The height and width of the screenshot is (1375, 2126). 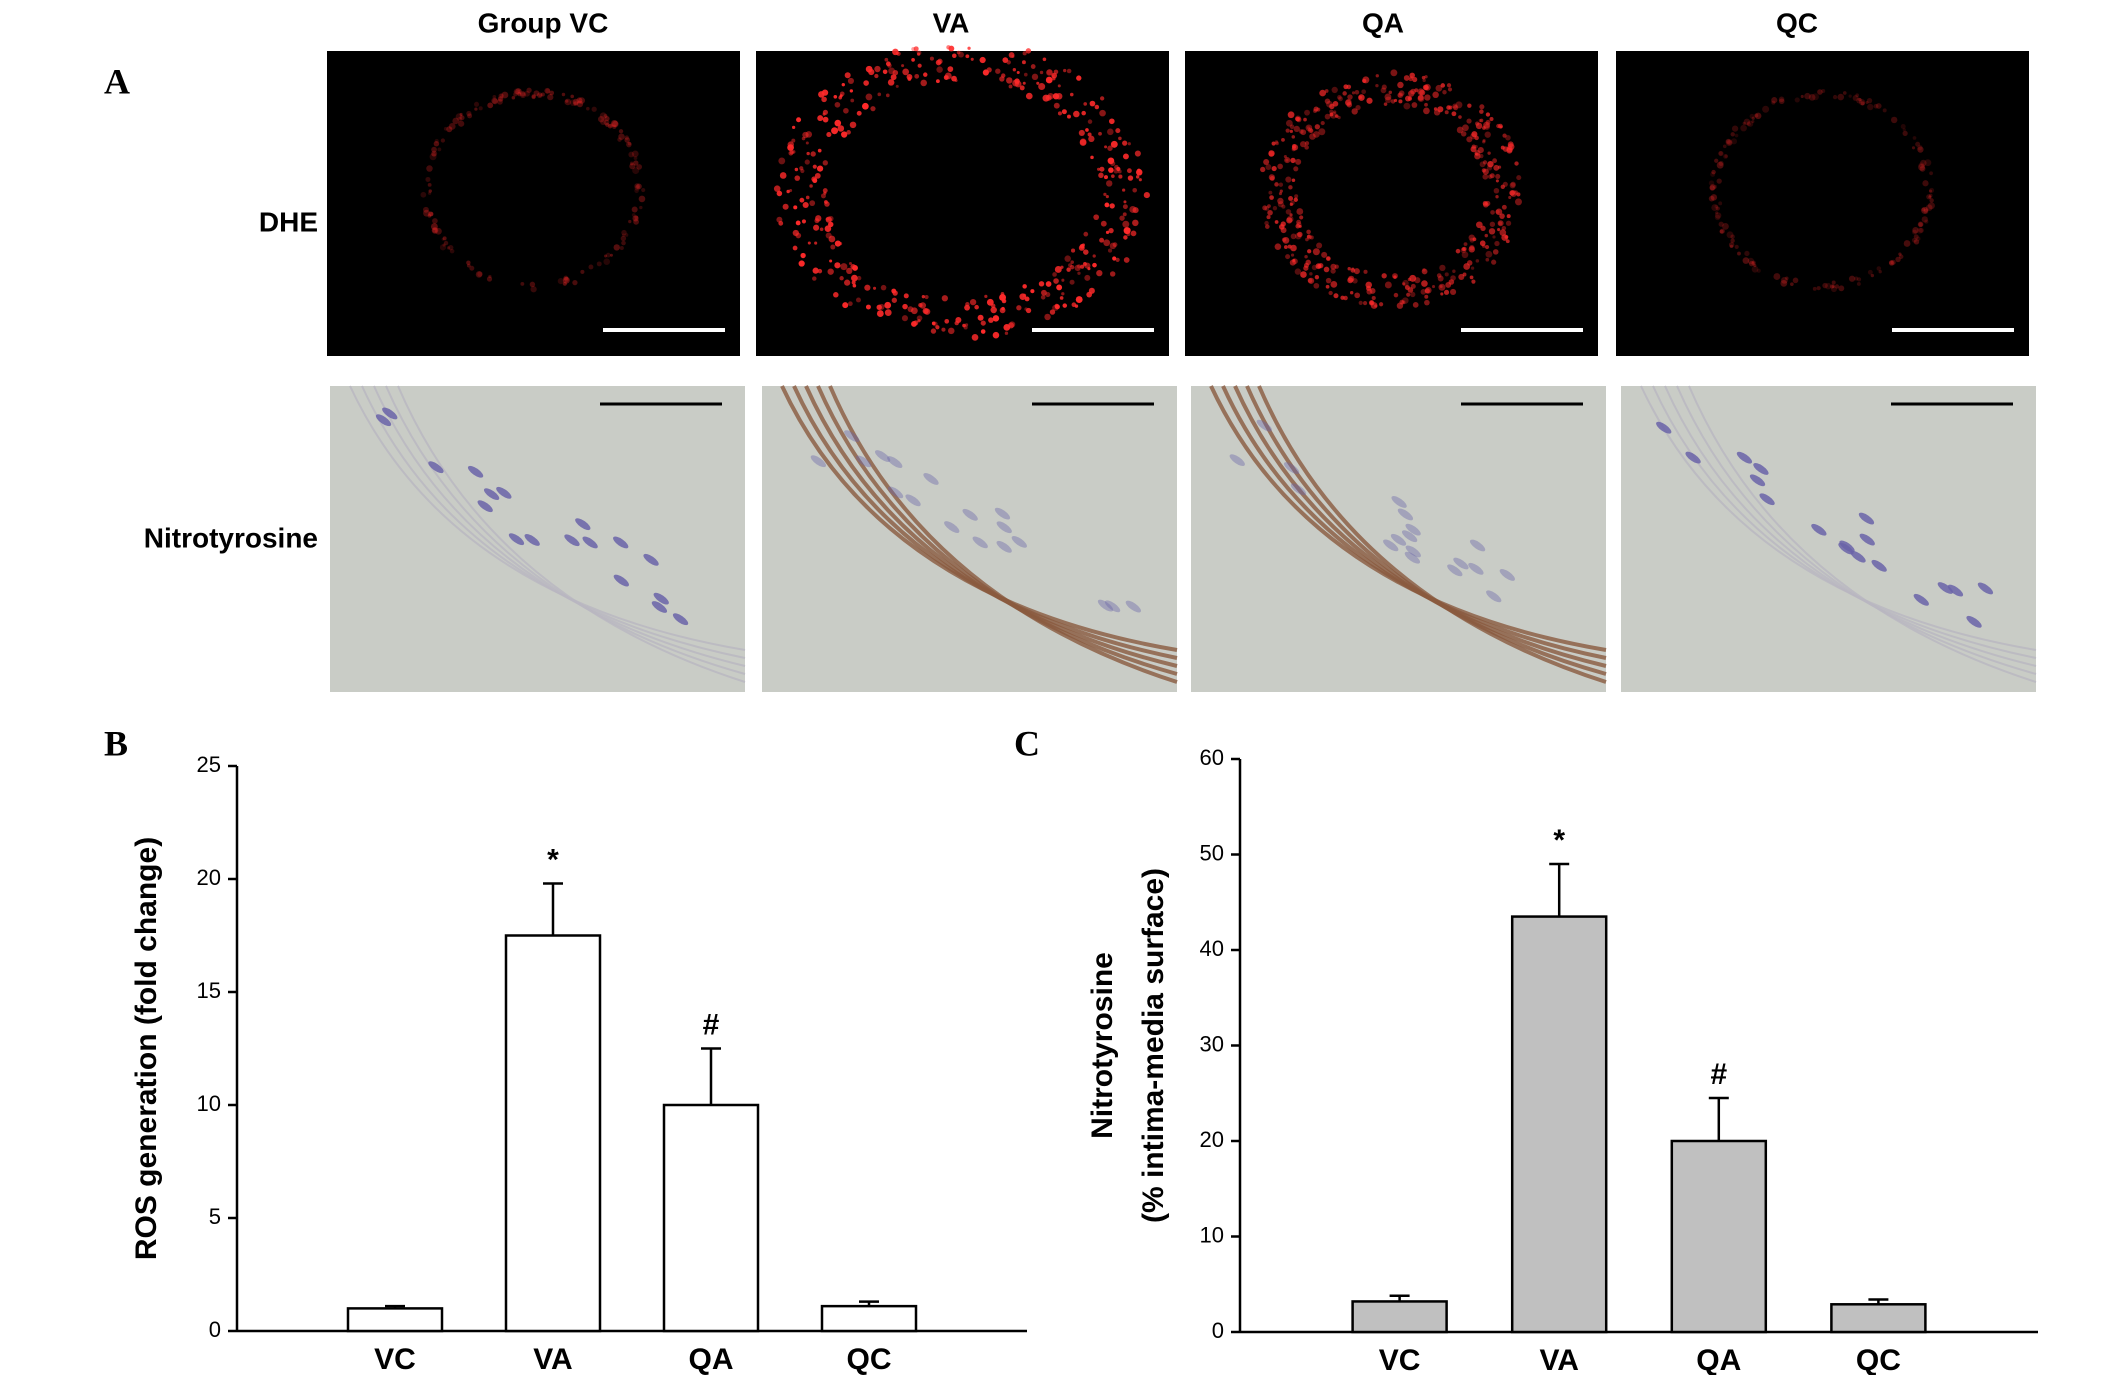 What do you see at coordinates (1878, 1359) in the screenshot?
I see `x-tick-label: QC` at bounding box center [1878, 1359].